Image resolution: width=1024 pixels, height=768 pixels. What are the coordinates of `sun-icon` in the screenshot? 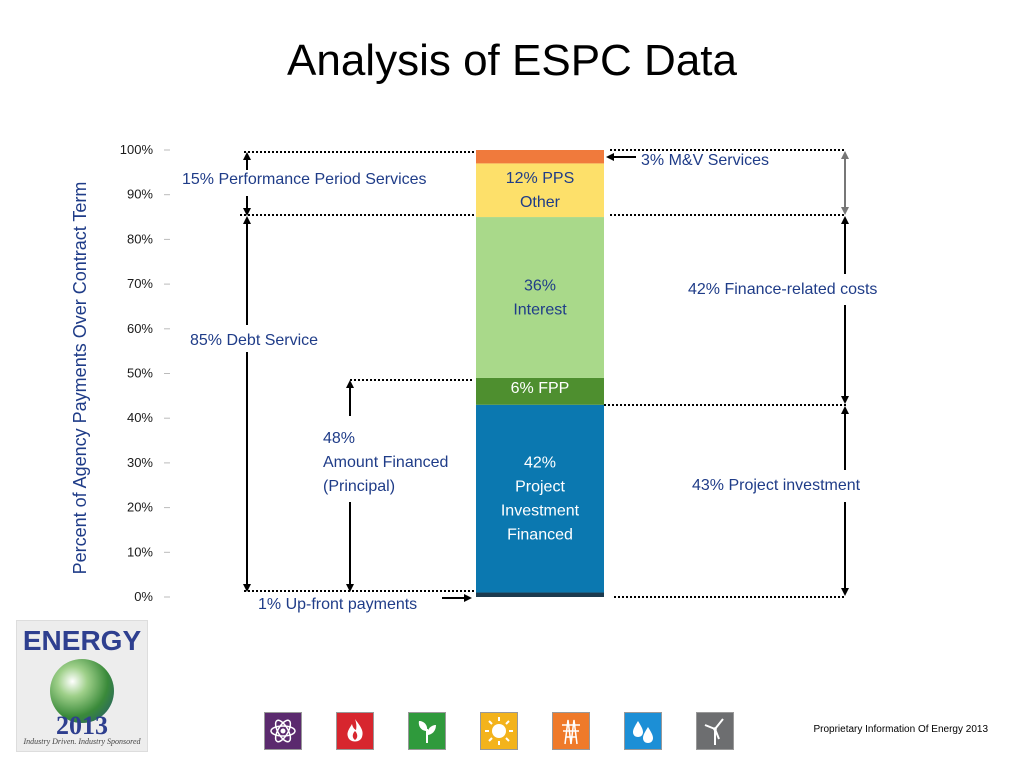 It's located at (499, 731).